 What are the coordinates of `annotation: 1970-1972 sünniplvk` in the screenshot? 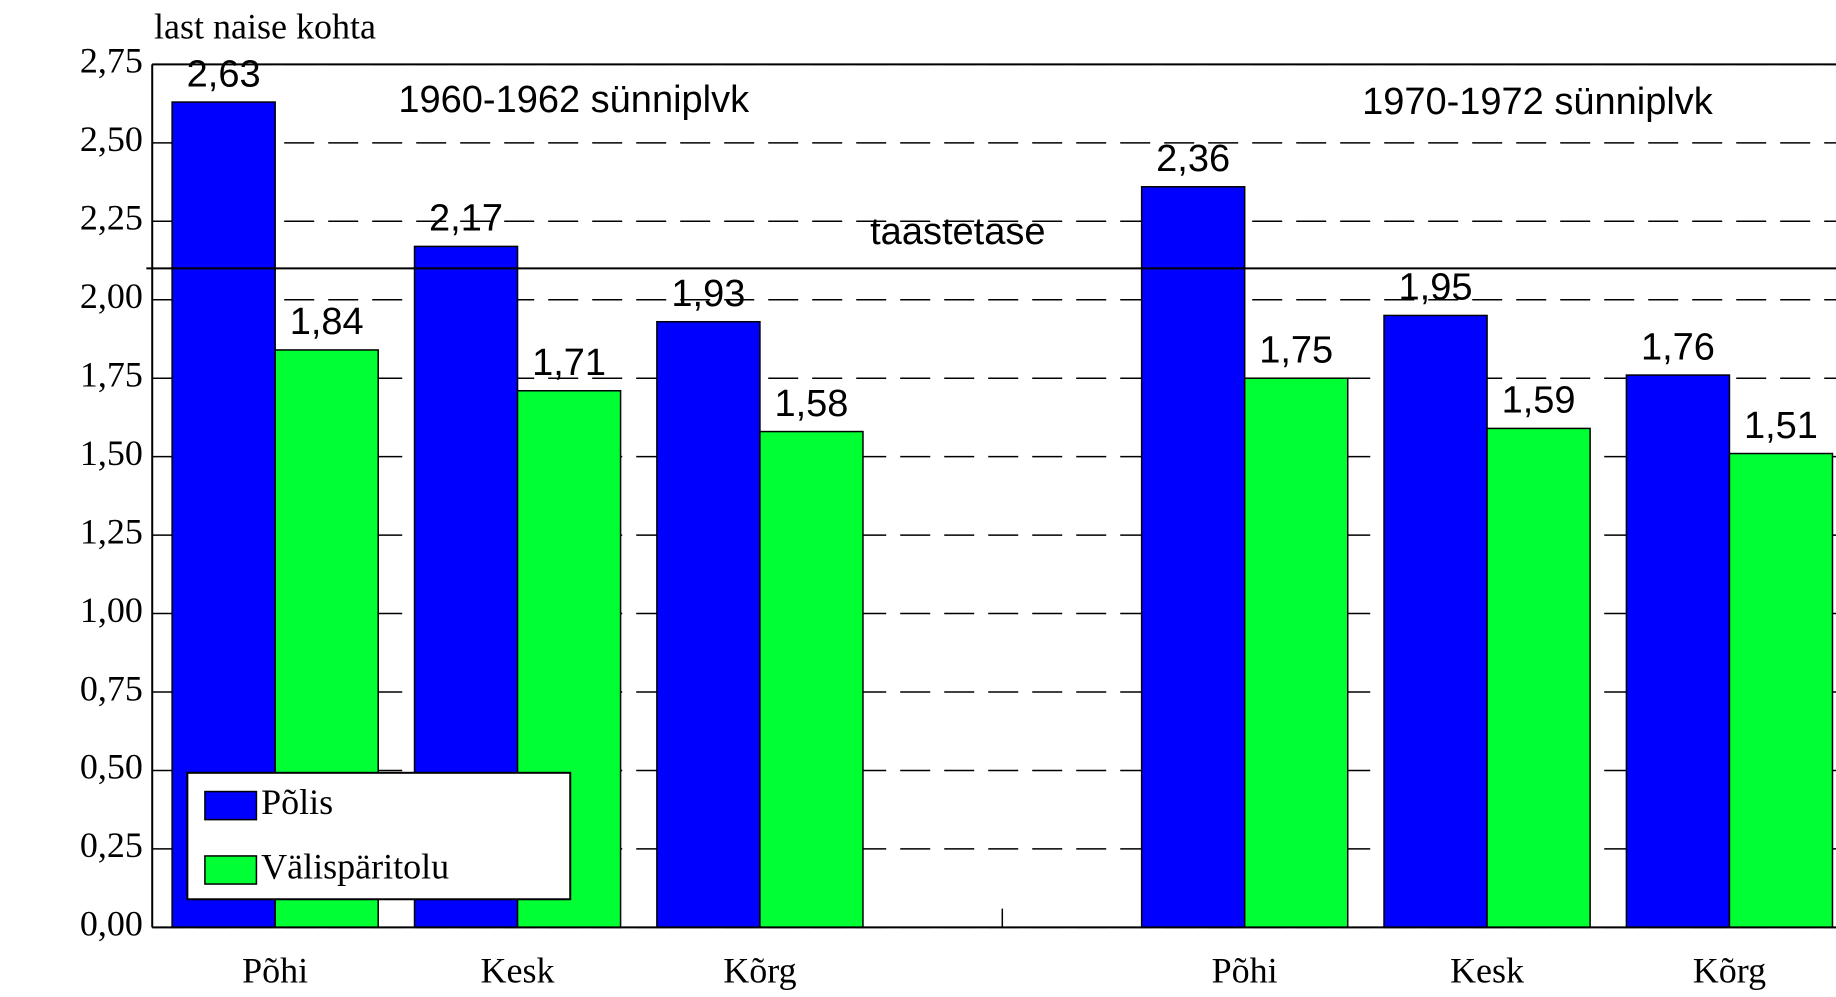 It's located at (1538, 102).